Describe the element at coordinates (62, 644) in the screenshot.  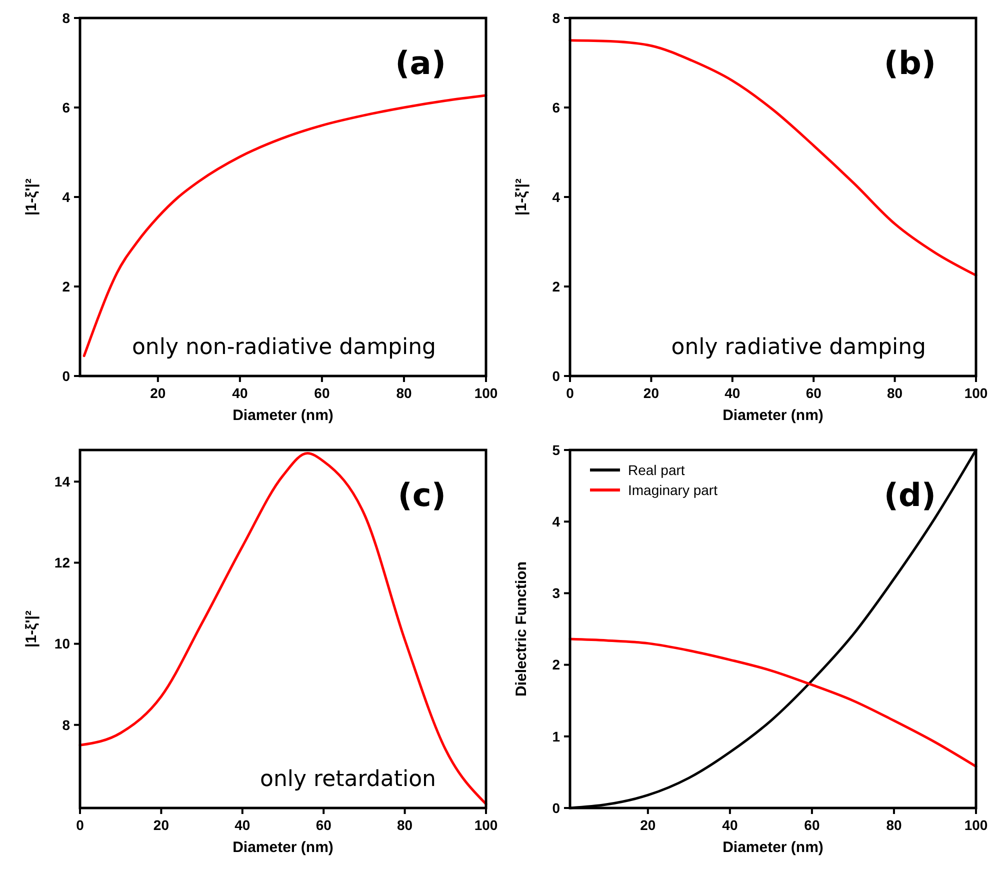
I see `y-tick-label: 10` at that location.